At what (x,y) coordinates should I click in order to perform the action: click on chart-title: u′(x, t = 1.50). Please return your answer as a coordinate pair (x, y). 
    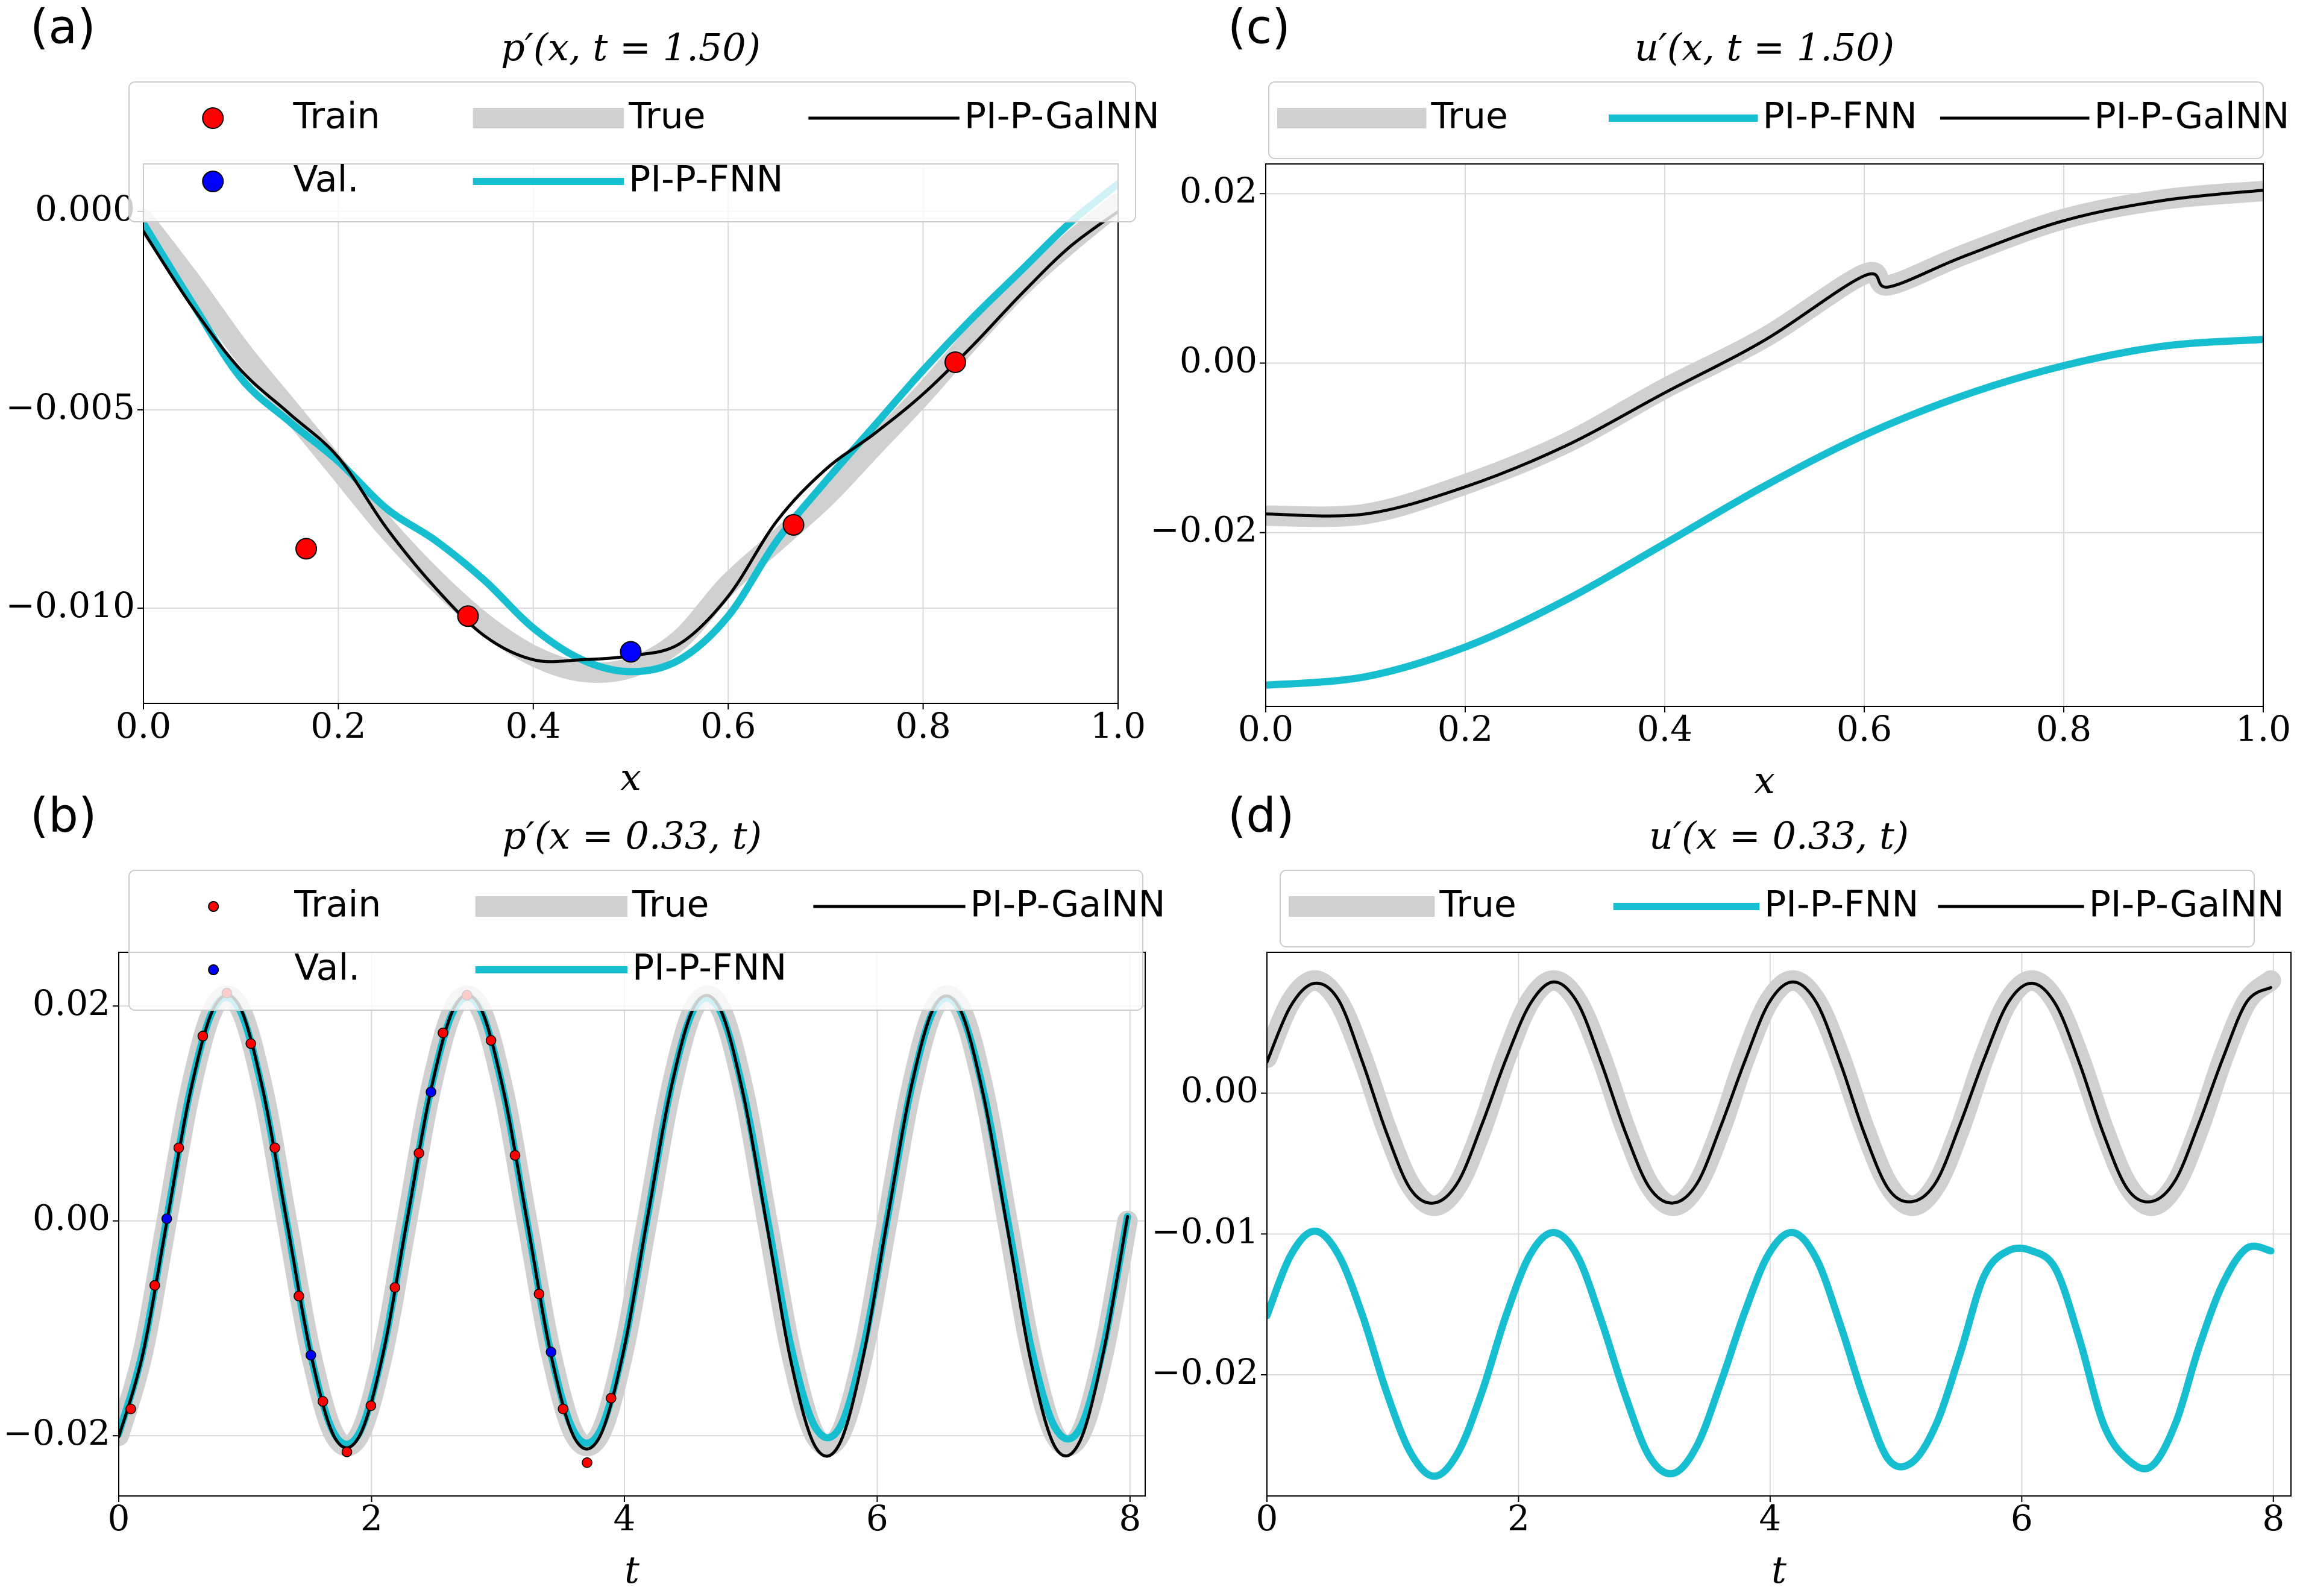
    Looking at the image, I should click on (1765, 47).